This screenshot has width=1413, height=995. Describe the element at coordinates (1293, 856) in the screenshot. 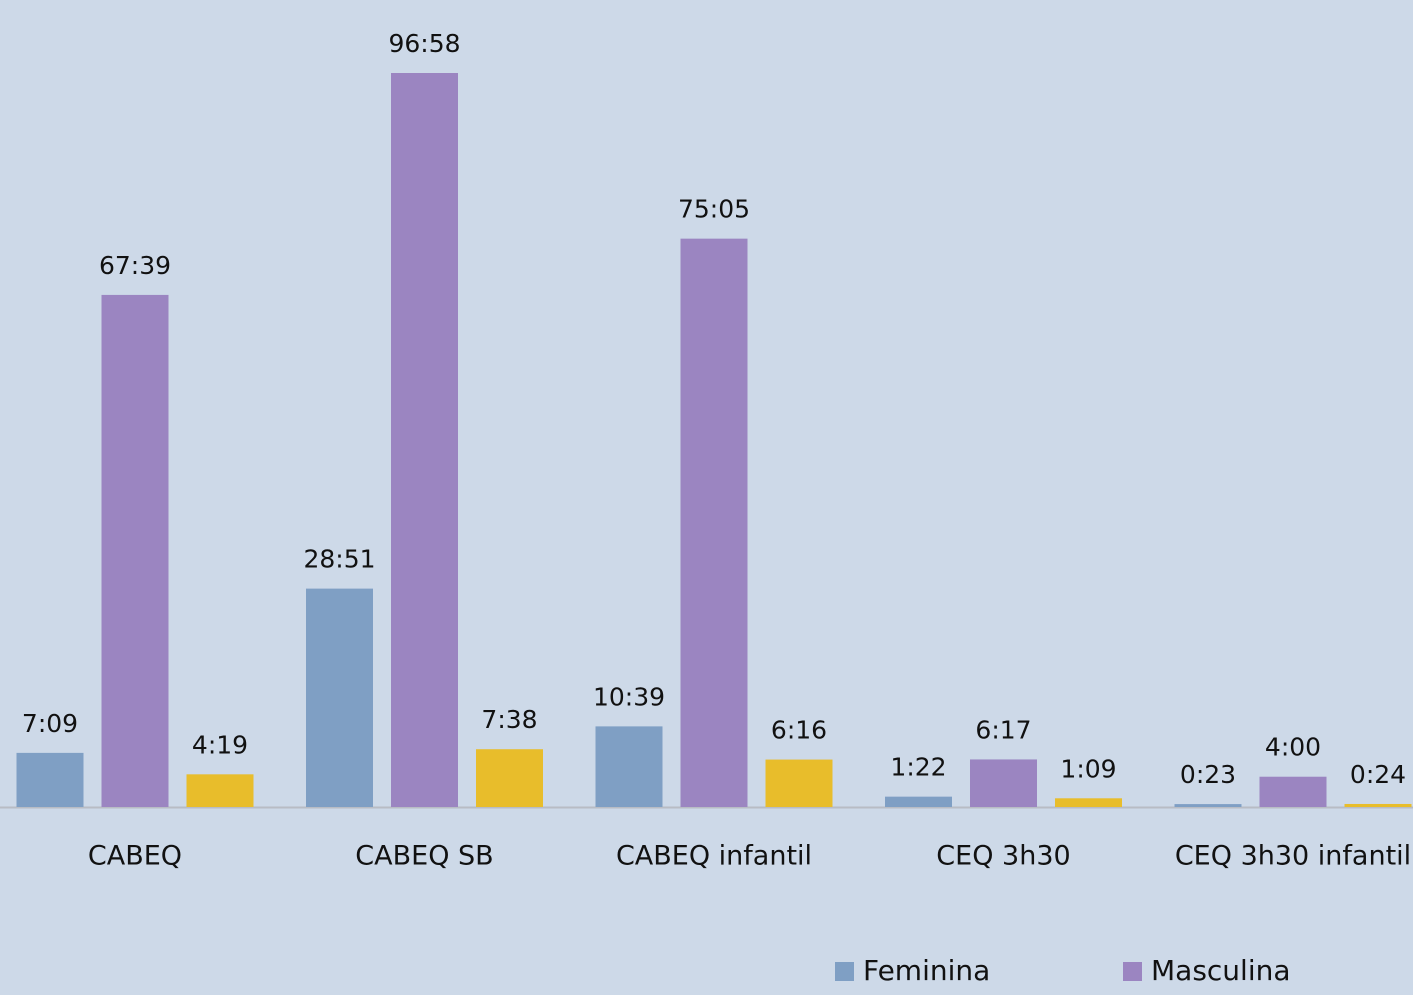

I see `x-tick-label: CEQ 3h30 infantil` at that location.